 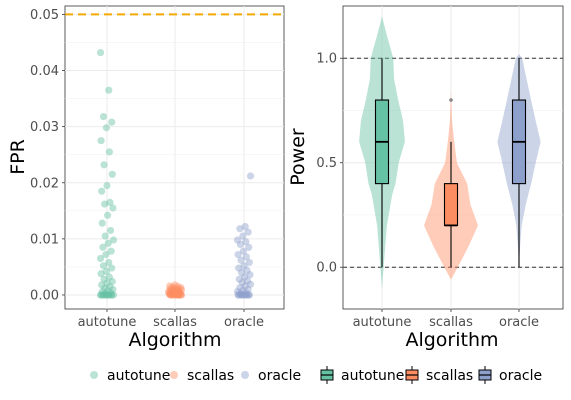 What do you see at coordinates (446, 319) in the screenshot?
I see `power-x-tick-labels: autotune scallas oracle` at bounding box center [446, 319].